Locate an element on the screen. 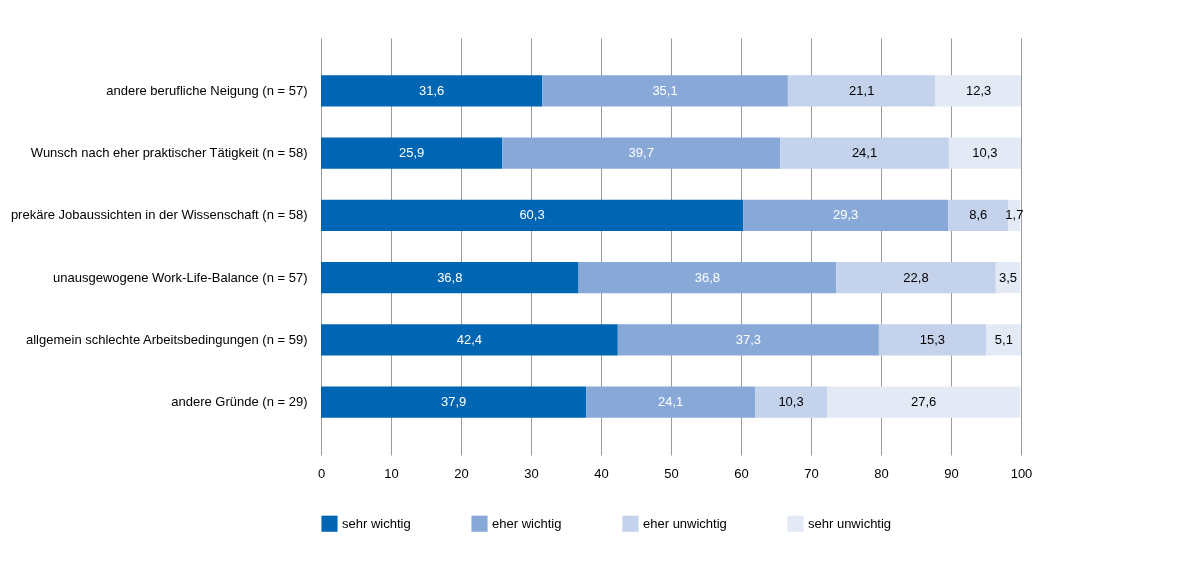 This screenshot has height=563, width=1194. data-label: 31,6 is located at coordinates (431, 90).